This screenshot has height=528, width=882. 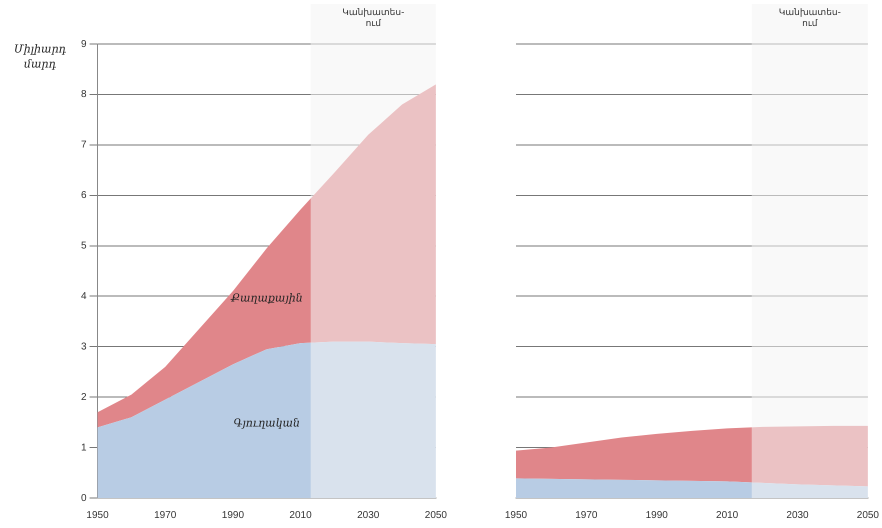 I want to click on y-tick-label: 7, so click(x=84, y=145).